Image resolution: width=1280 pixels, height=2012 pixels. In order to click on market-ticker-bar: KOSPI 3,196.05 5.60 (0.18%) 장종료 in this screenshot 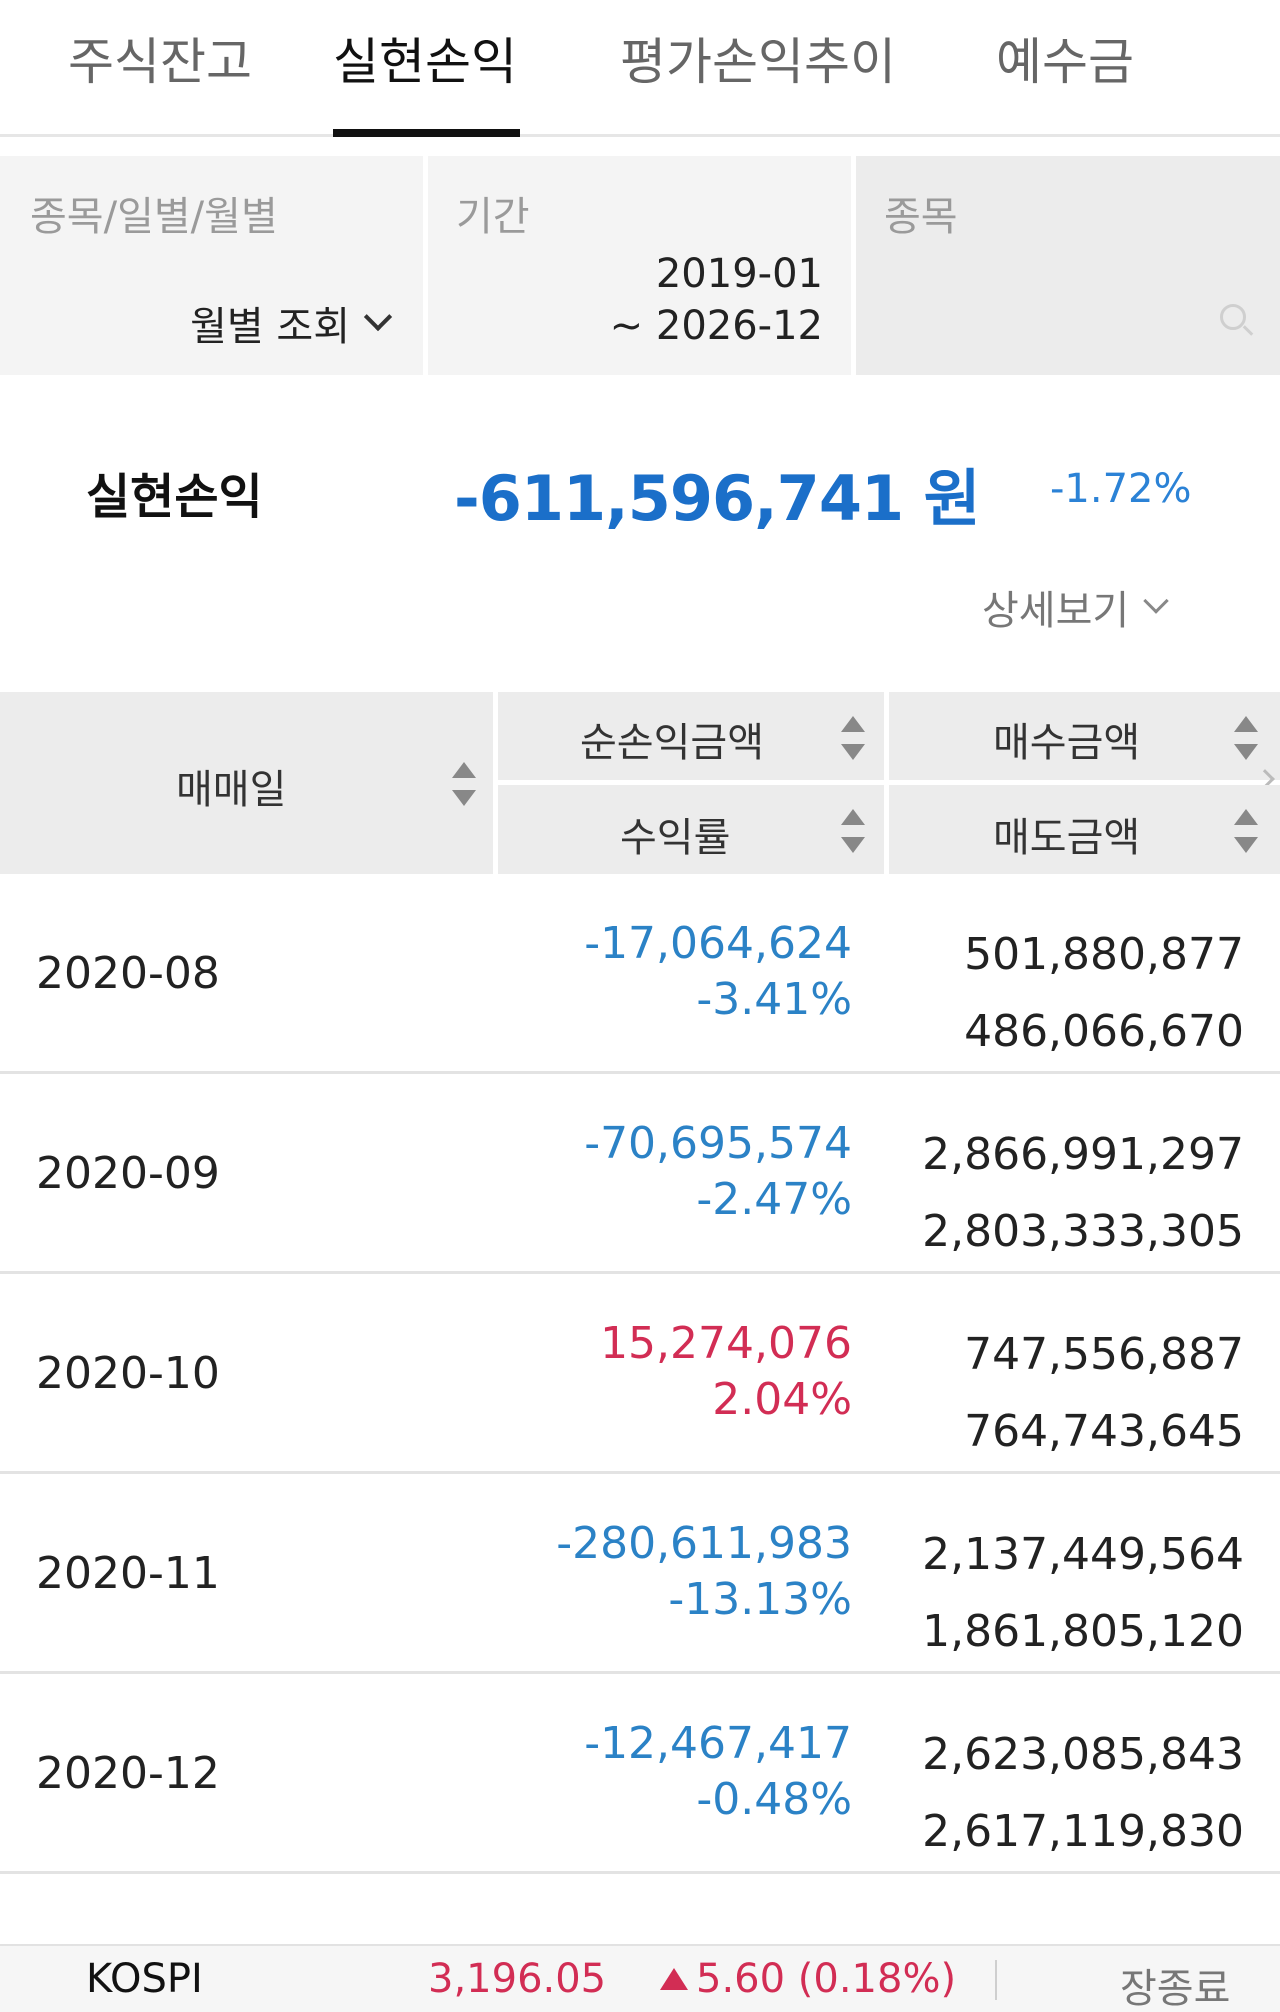, I will do `click(640, 1978)`.